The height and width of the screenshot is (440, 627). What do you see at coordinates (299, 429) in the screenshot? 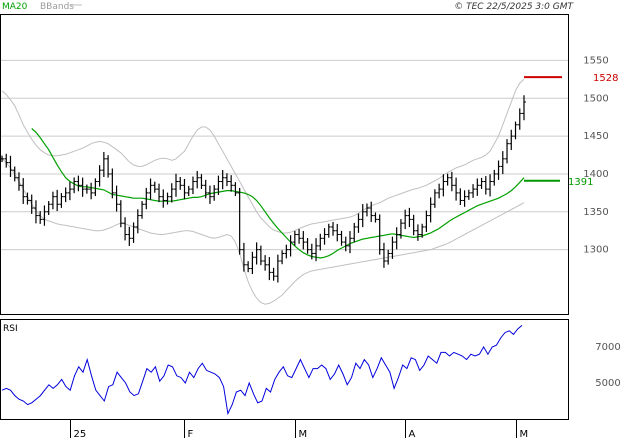
I see `x-axis: 25 F M A M` at bounding box center [299, 429].